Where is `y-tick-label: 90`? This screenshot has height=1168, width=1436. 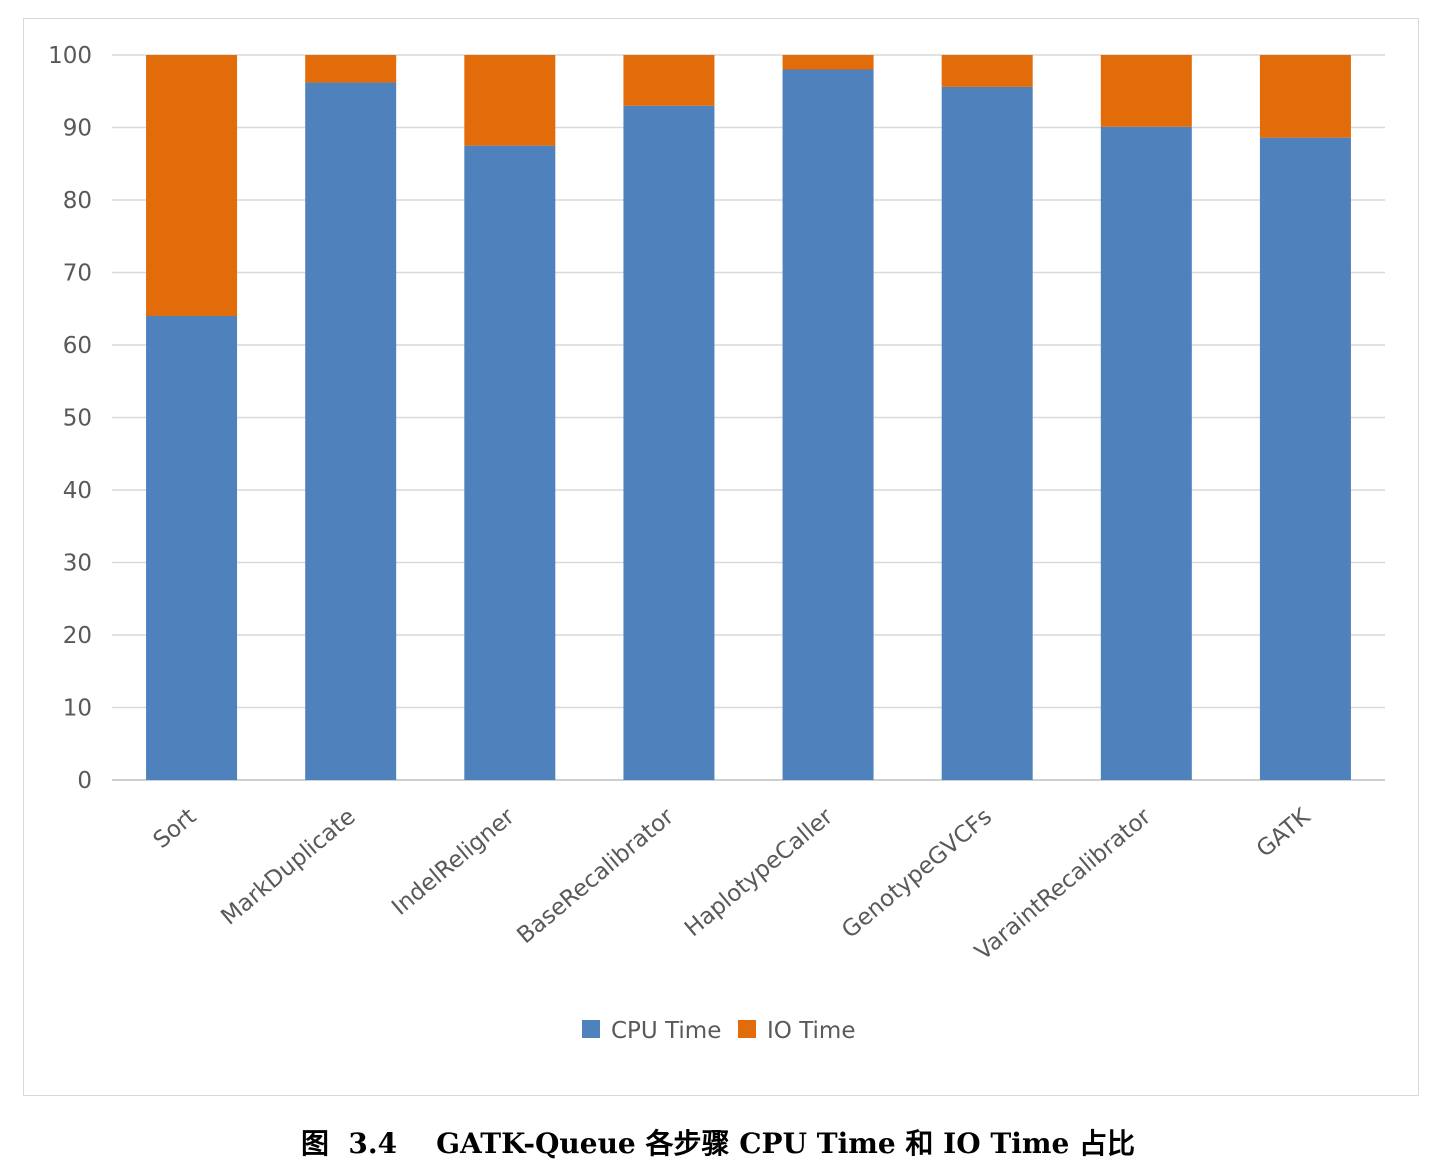 y-tick-label: 90 is located at coordinates (77, 129).